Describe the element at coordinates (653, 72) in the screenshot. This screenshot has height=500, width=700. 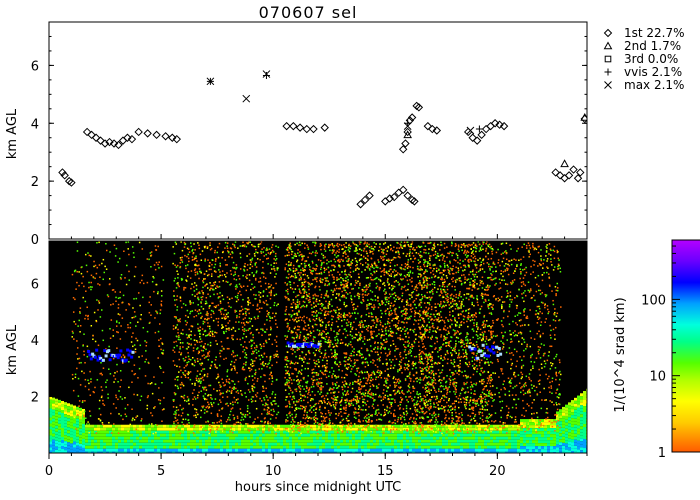
I see `legend-entry: vvis 2.1%` at that location.